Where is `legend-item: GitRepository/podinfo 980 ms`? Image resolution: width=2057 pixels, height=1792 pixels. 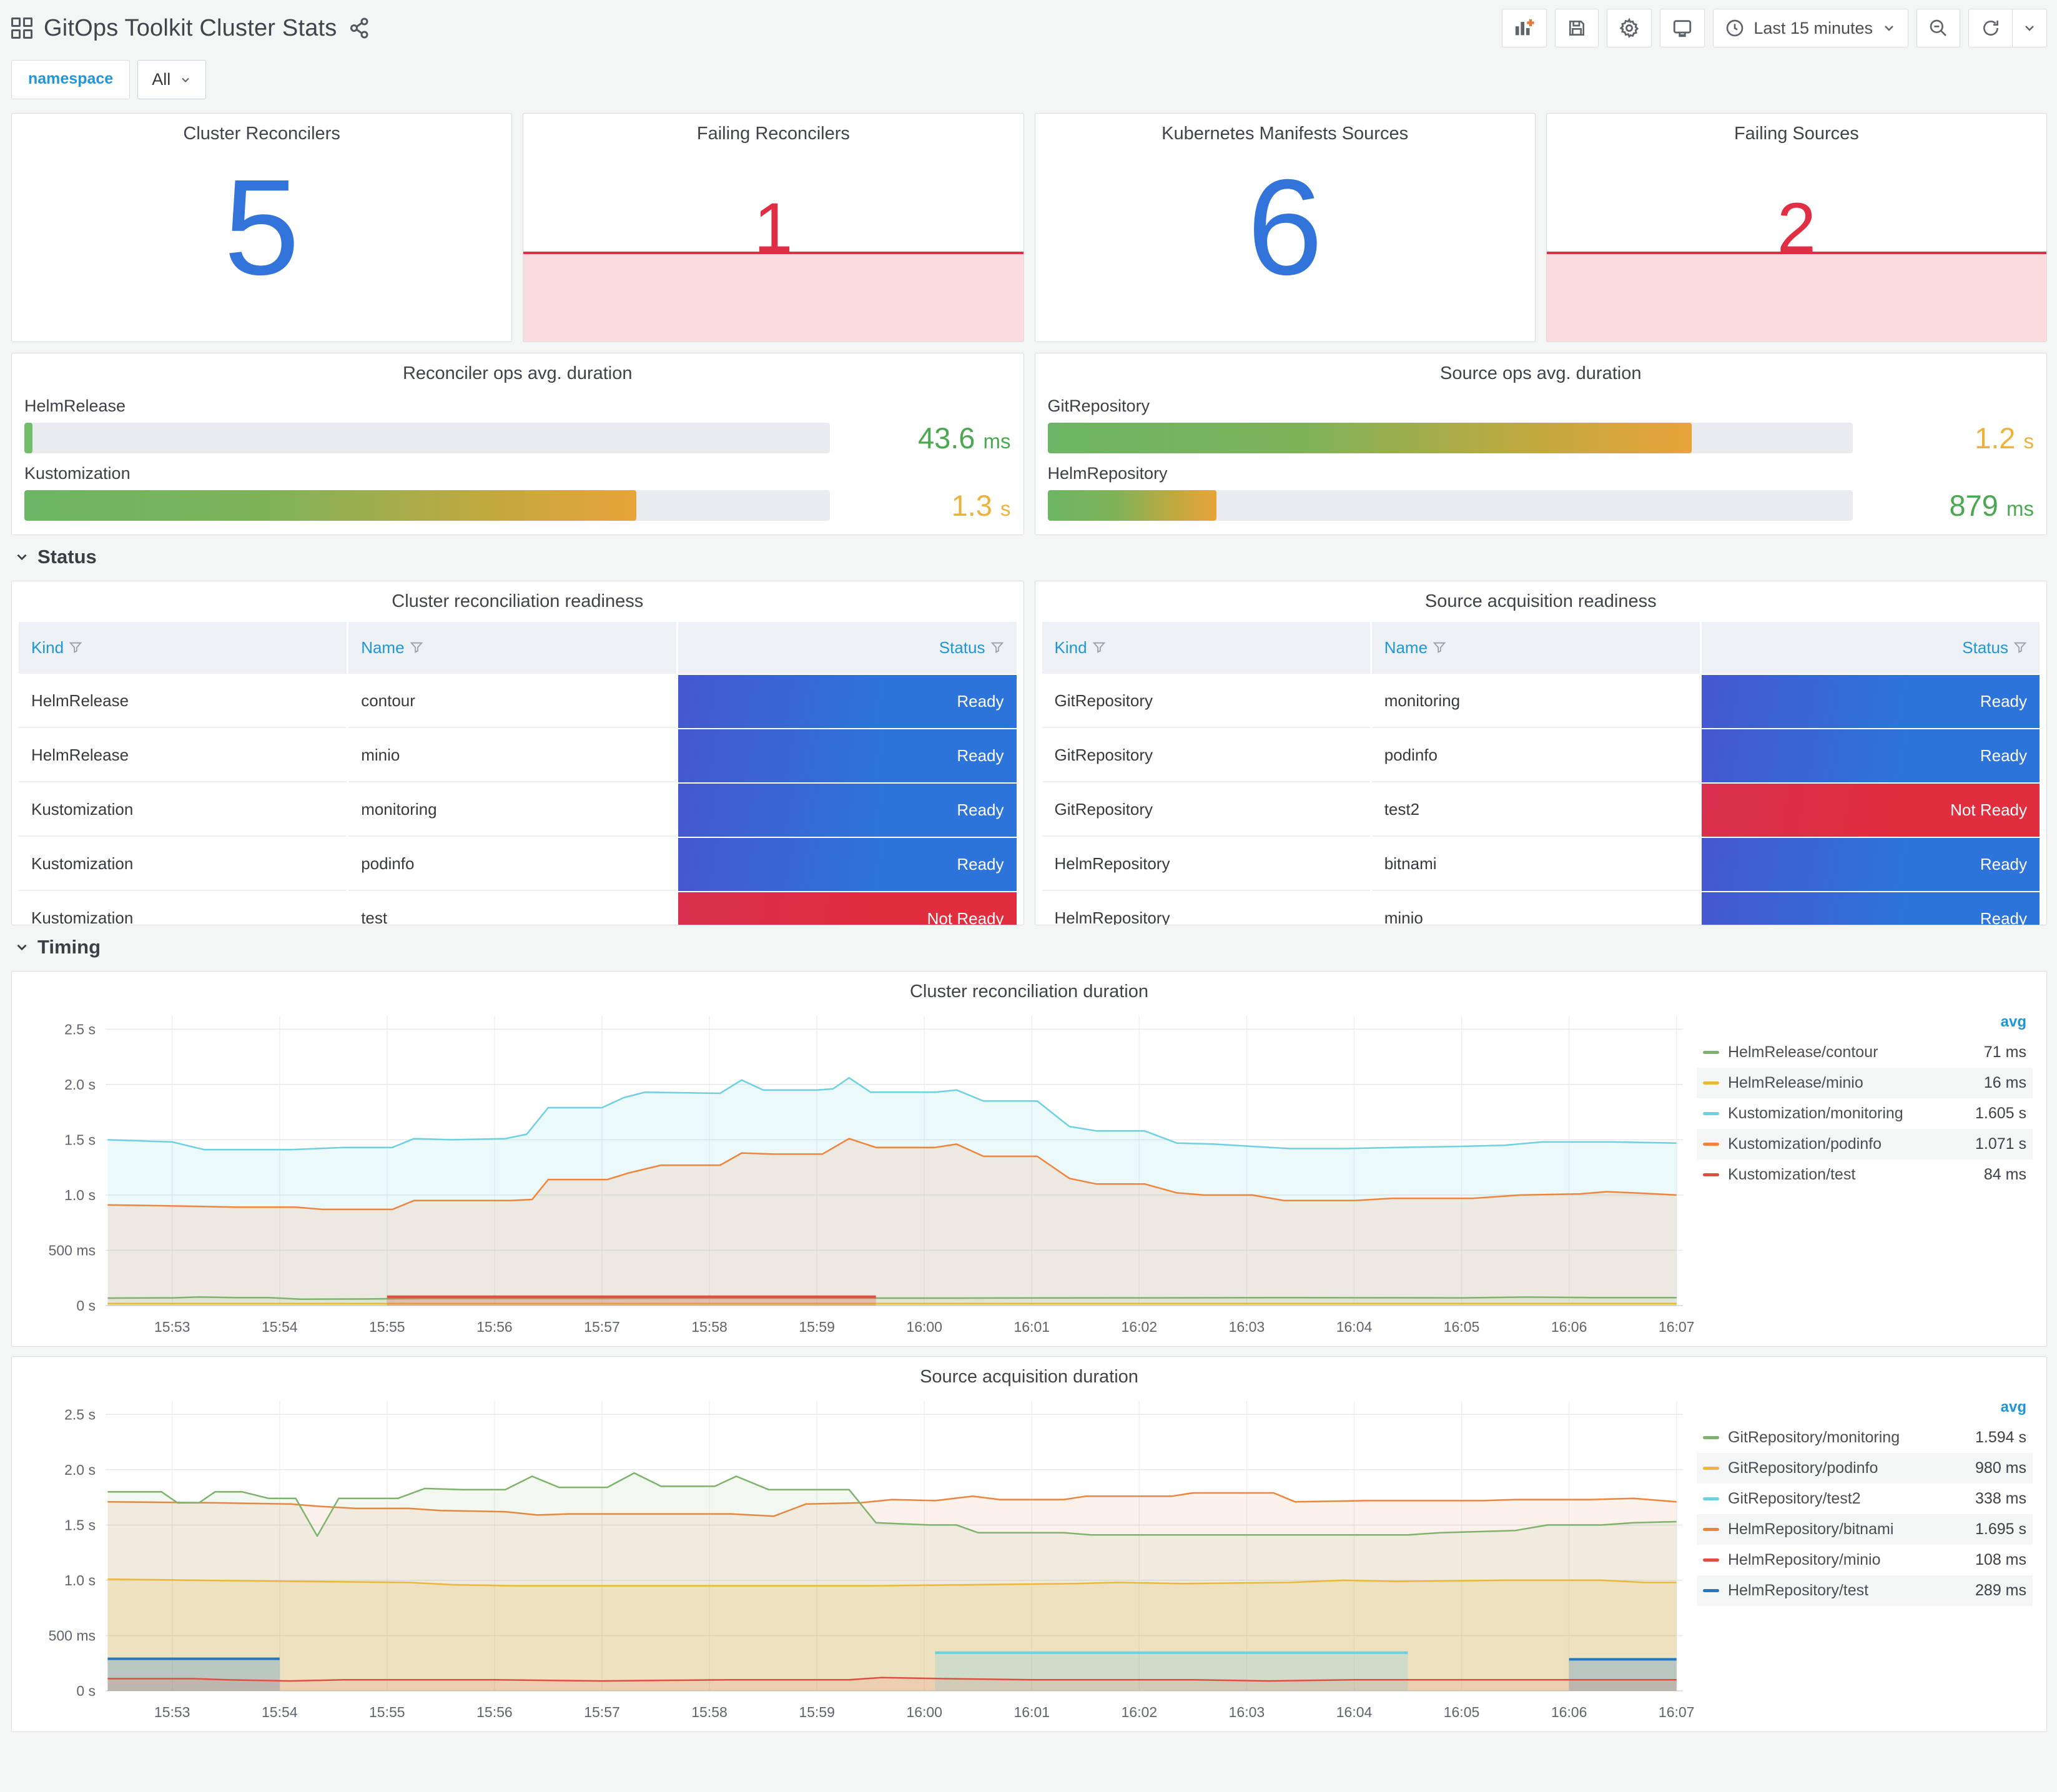 legend-item: GitRepository/podinfo 980 ms is located at coordinates (1865, 1468).